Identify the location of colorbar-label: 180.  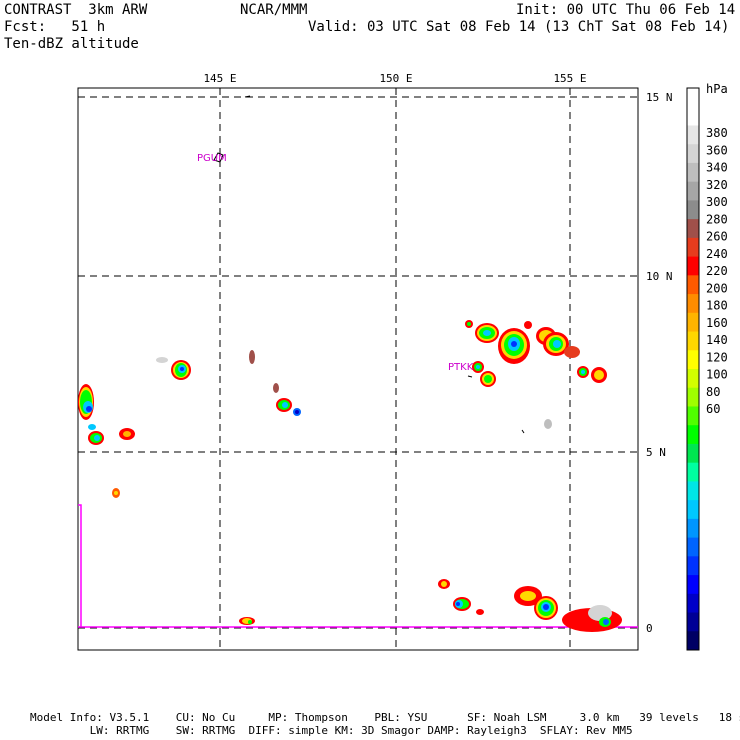
(717, 306).